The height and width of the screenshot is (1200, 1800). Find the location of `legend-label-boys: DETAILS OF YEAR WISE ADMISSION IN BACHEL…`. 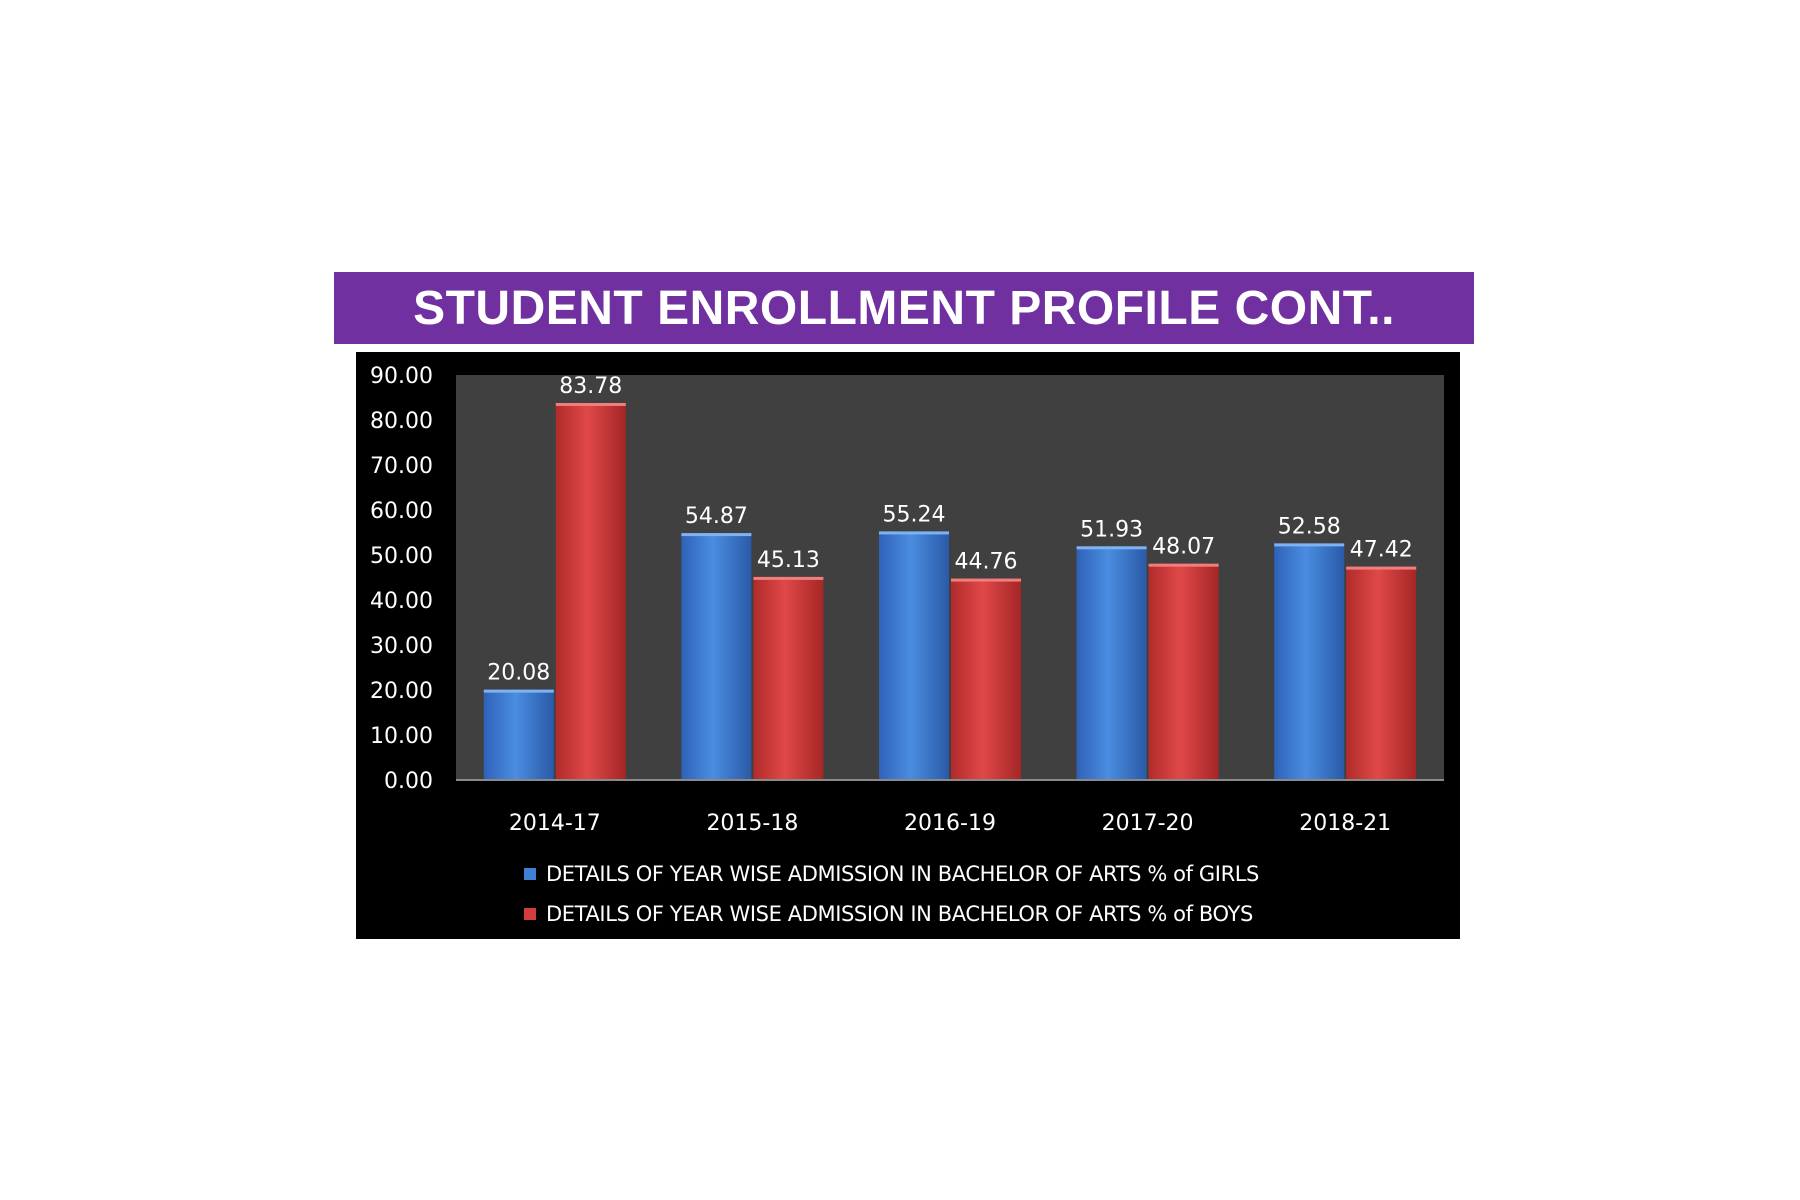

legend-label-boys: DETAILS OF YEAR WISE ADMISSION IN BACHEL… is located at coordinates (899, 914).